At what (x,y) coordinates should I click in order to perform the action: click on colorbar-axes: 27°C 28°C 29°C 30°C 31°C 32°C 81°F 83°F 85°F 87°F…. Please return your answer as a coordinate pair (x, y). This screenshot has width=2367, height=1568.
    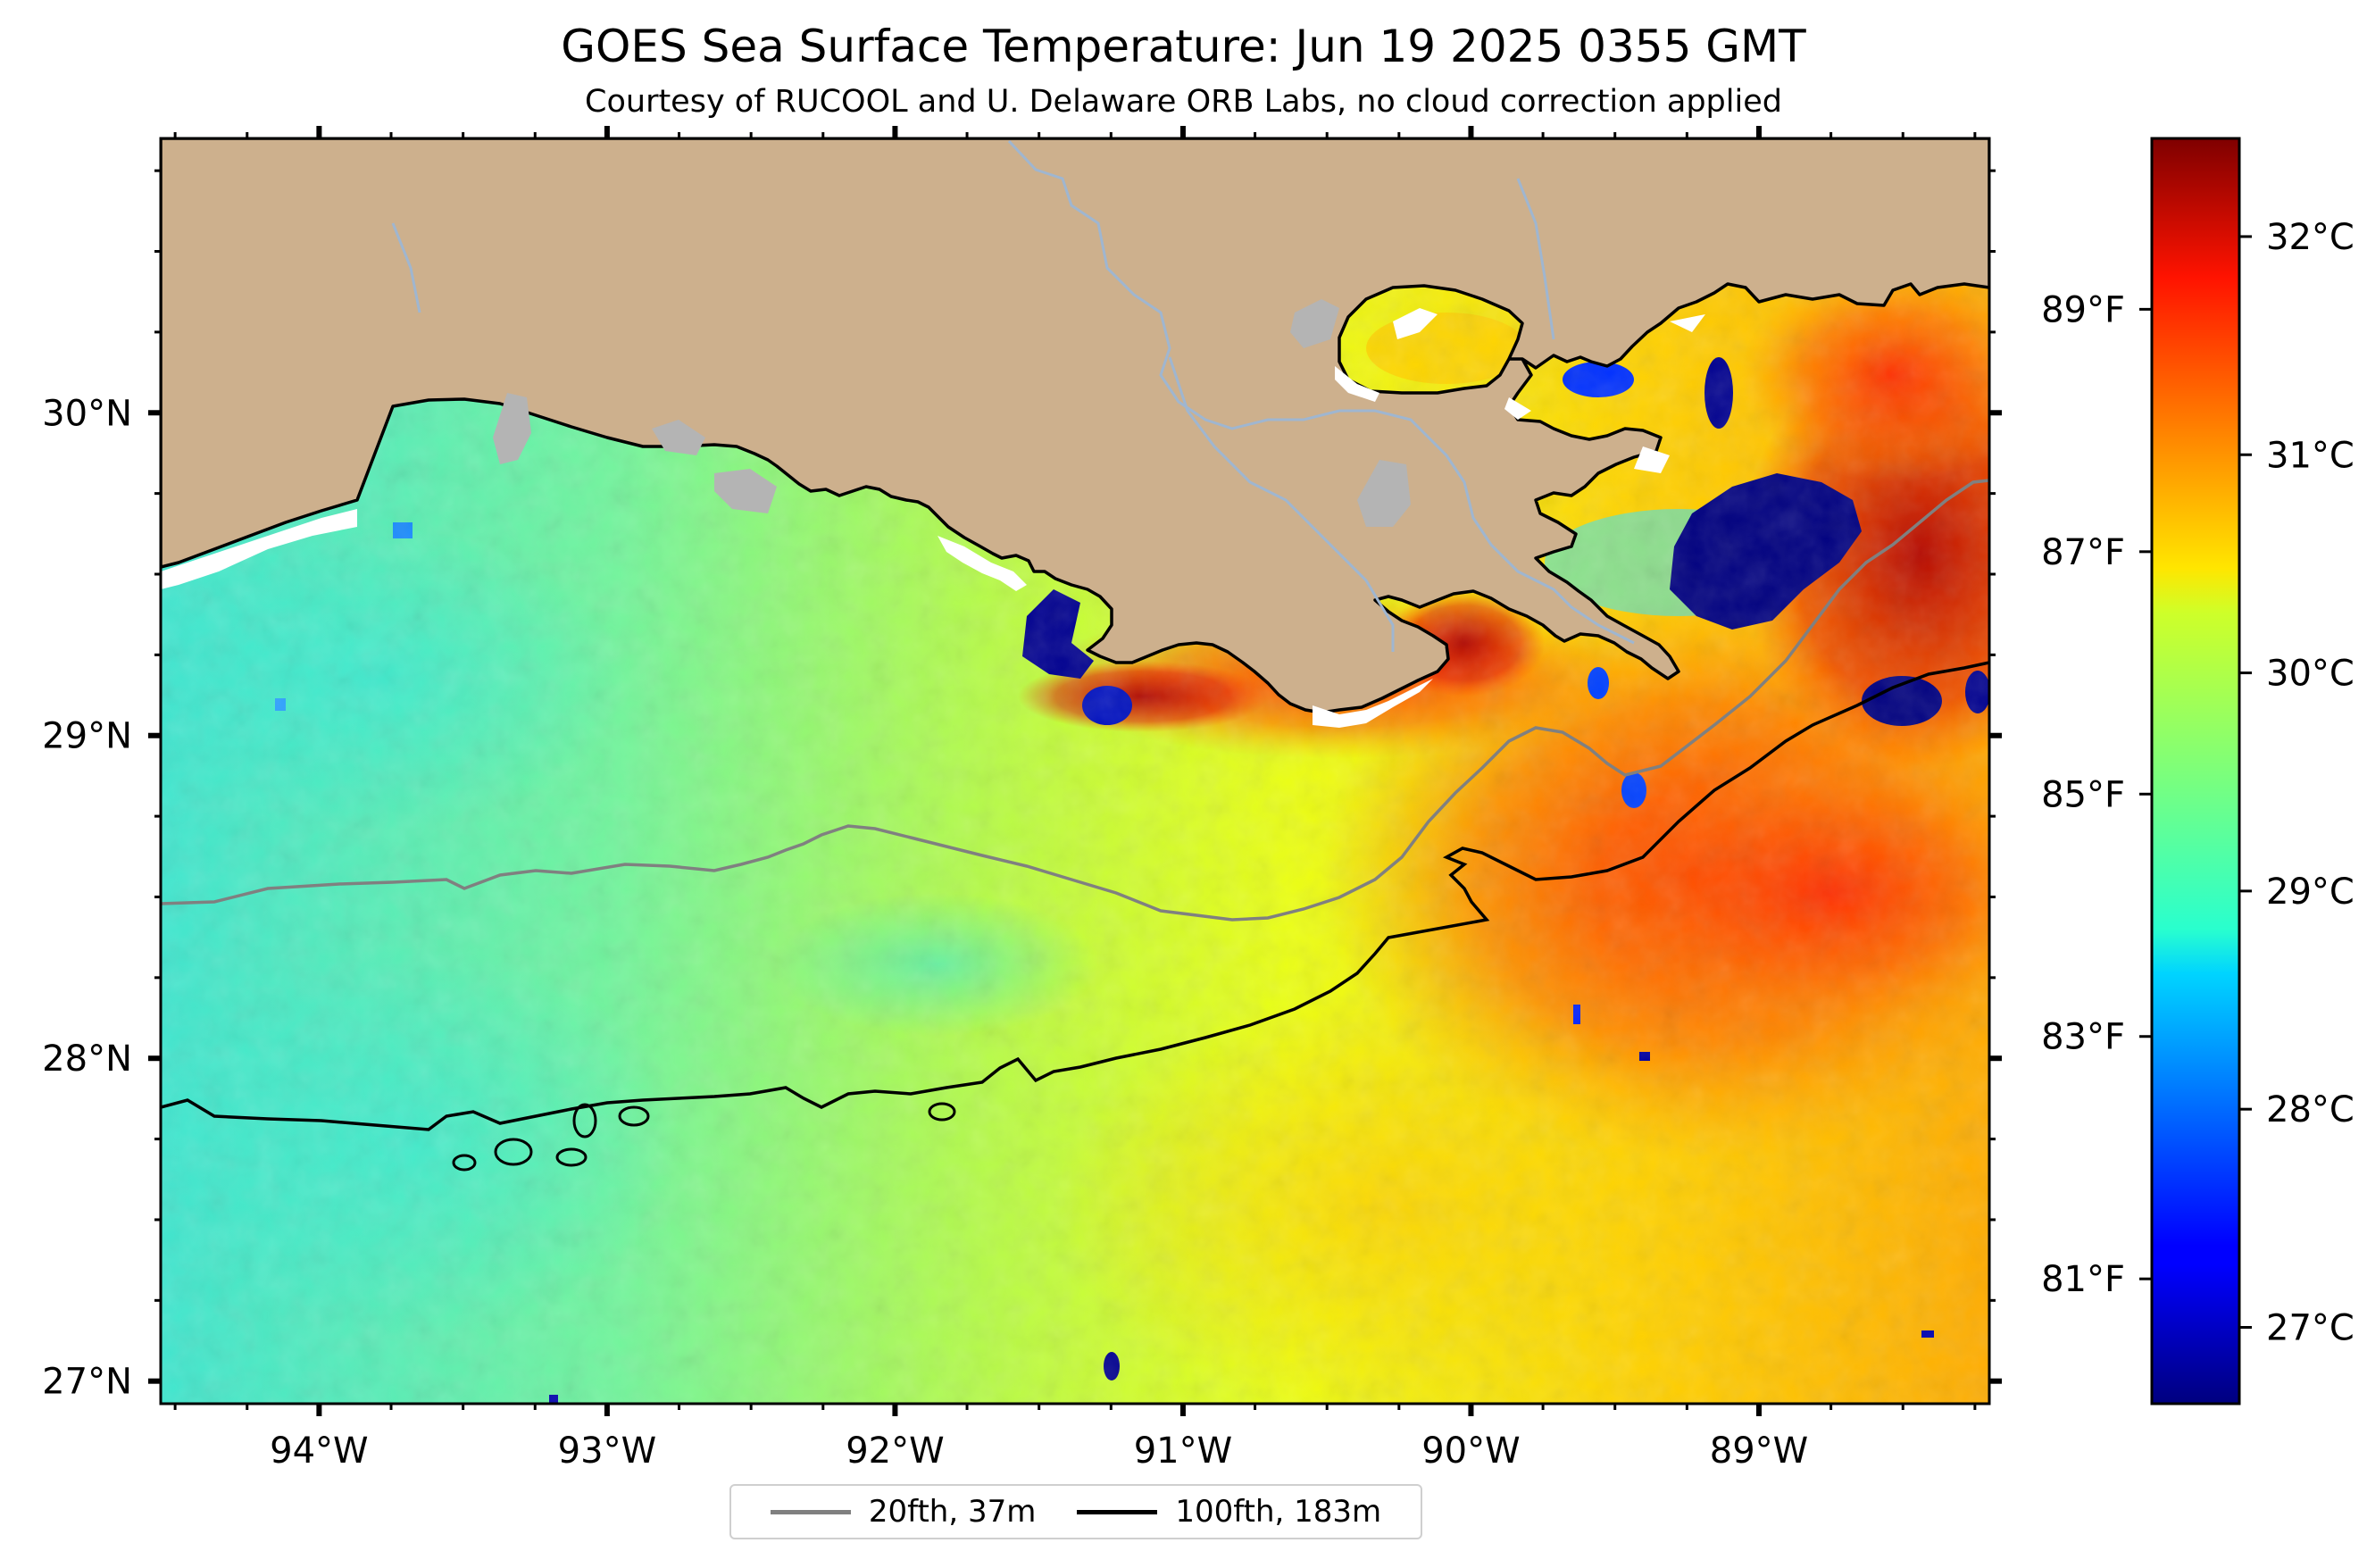
    Looking at the image, I should click on (2197, 783).